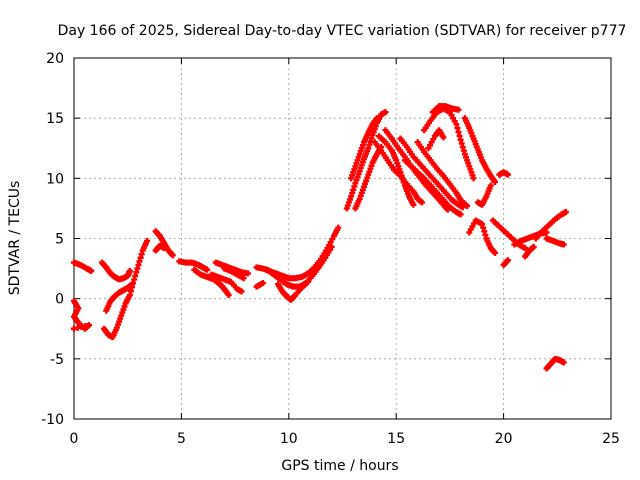 The width and height of the screenshot is (640, 480). Describe the element at coordinates (345, 439) in the screenshot. I see `x-tick-labels: 0 5 10 15 20 25` at that location.